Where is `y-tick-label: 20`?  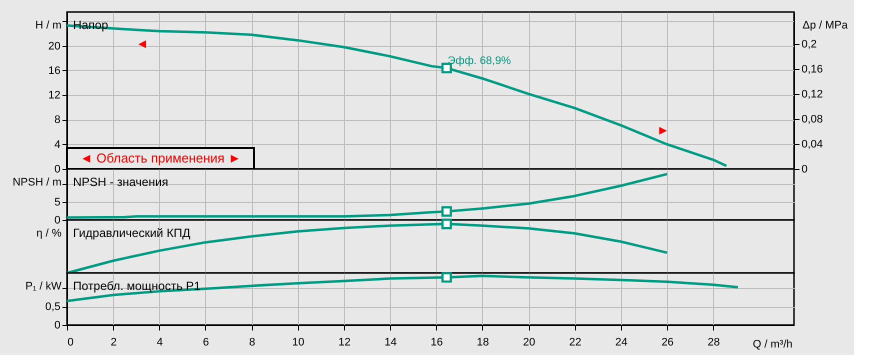
y-tick-label: 20 is located at coordinates (54, 46).